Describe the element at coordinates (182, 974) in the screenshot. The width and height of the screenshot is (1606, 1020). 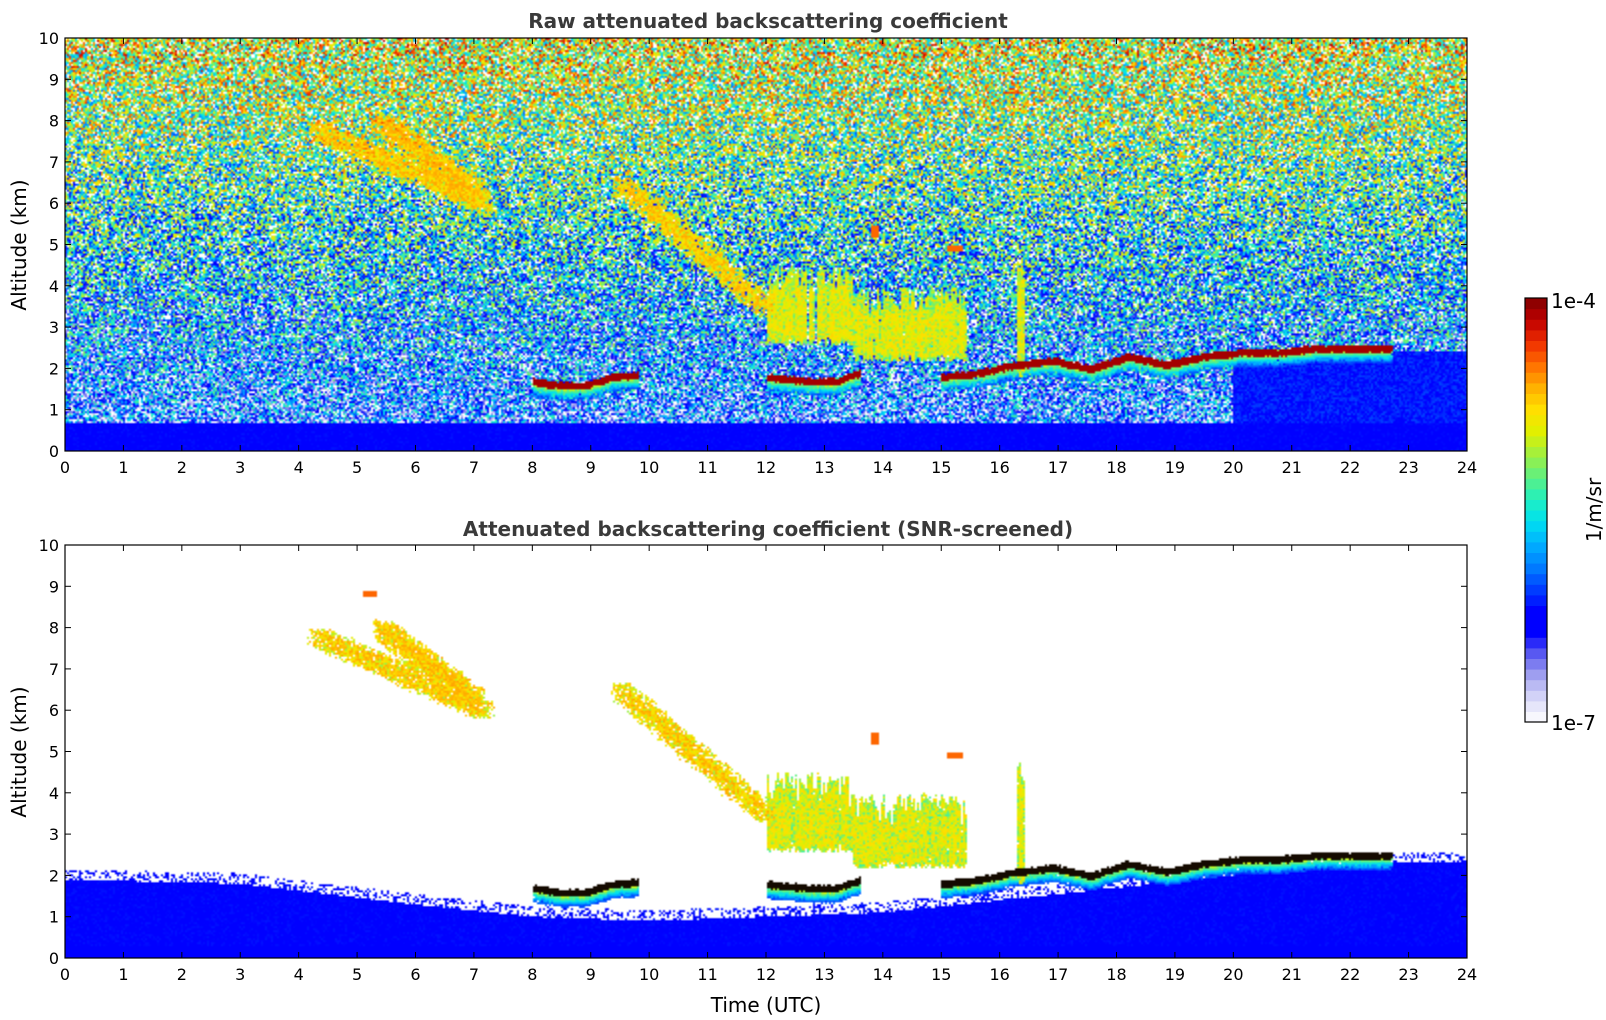
I see `x-tick-label: 2` at that location.